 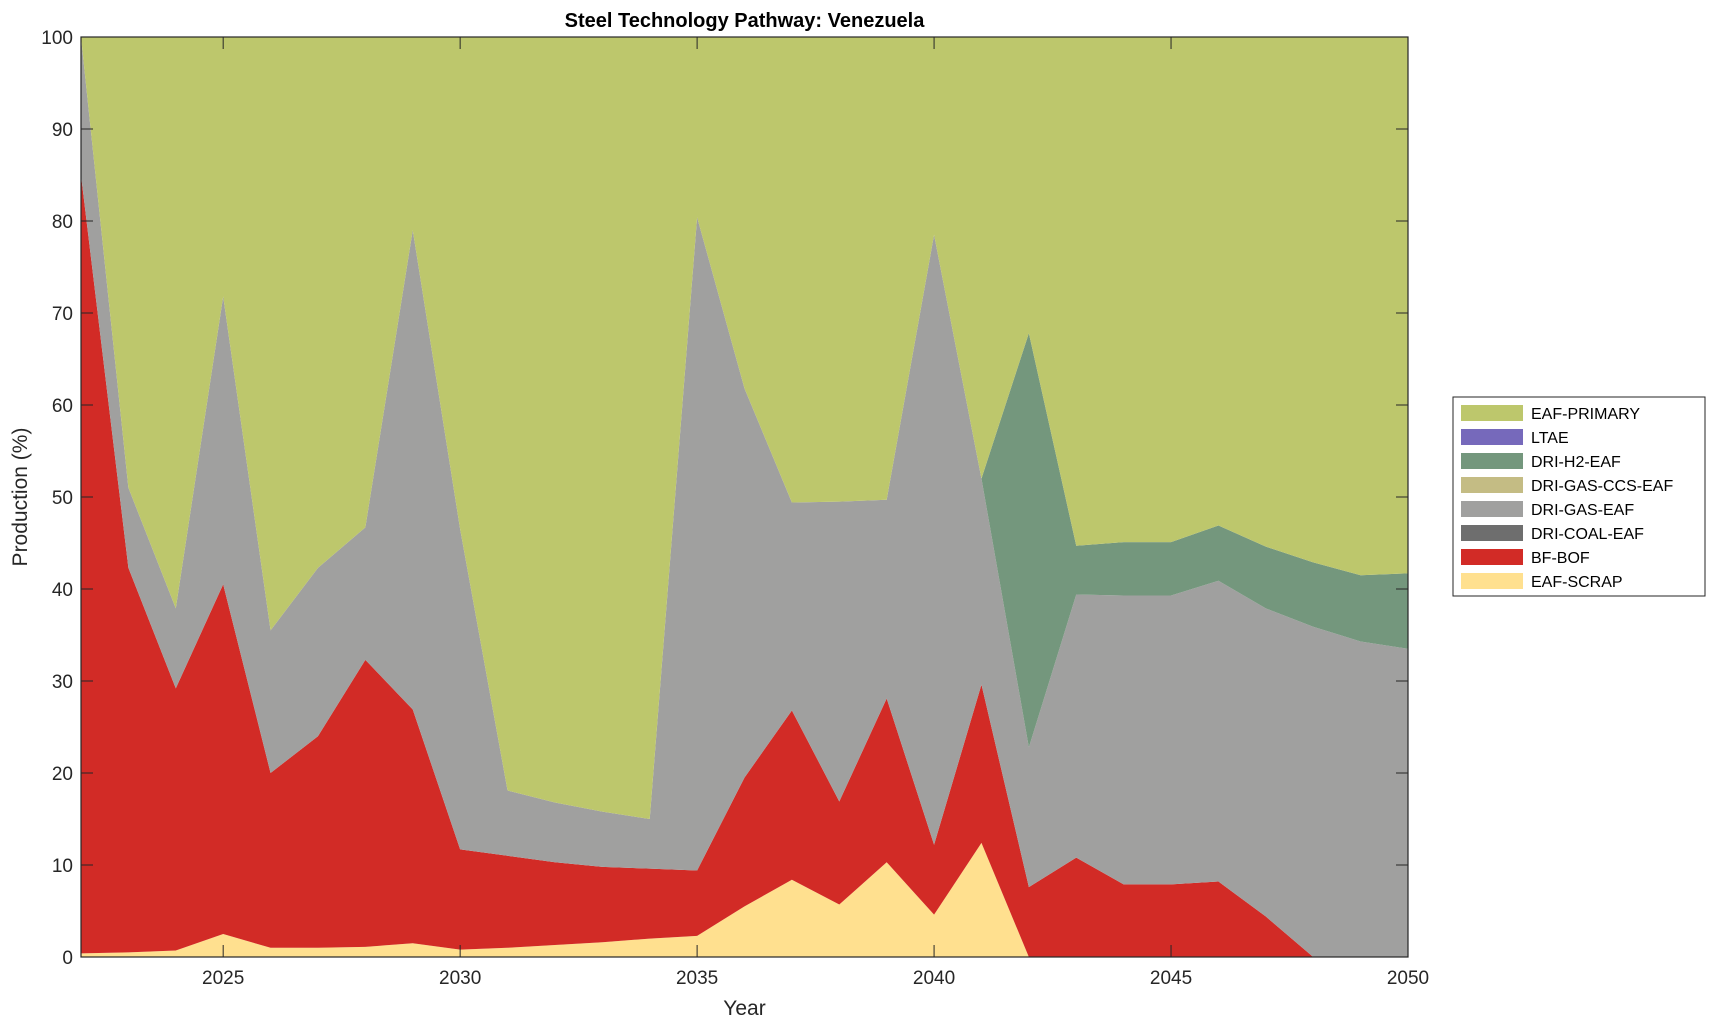 What do you see at coordinates (1492, 485) in the screenshot?
I see `legend-swatch-dri-gas-ccs-eaf` at bounding box center [1492, 485].